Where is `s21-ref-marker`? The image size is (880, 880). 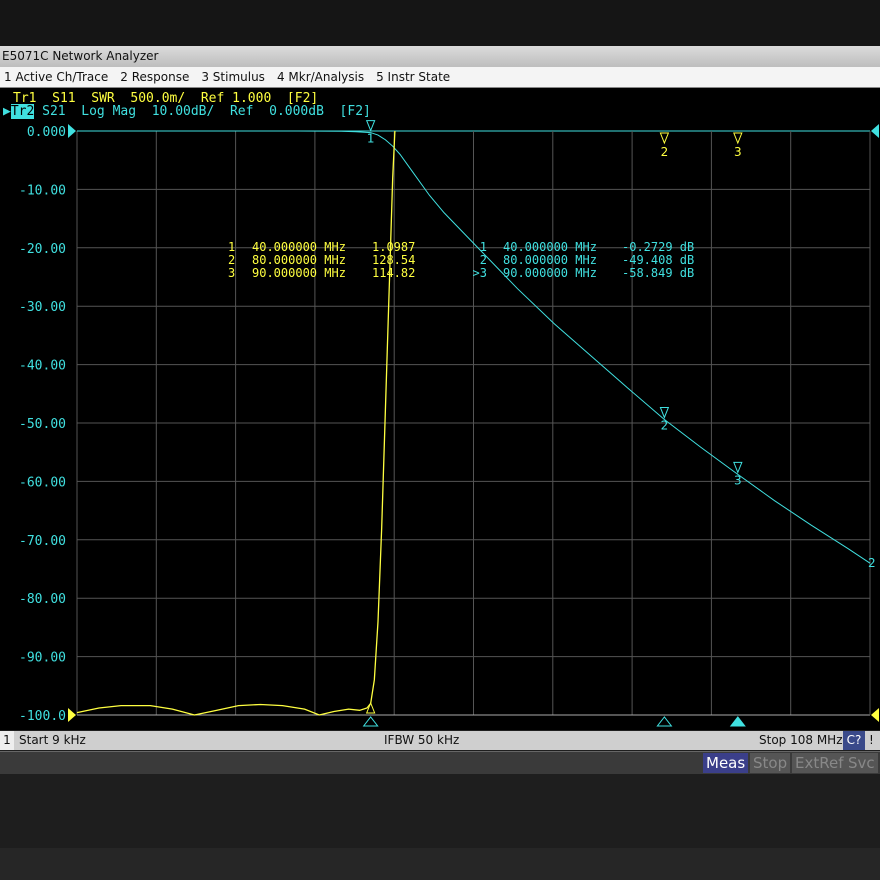
s21-ref-marker is located at coordinates (72, 131).